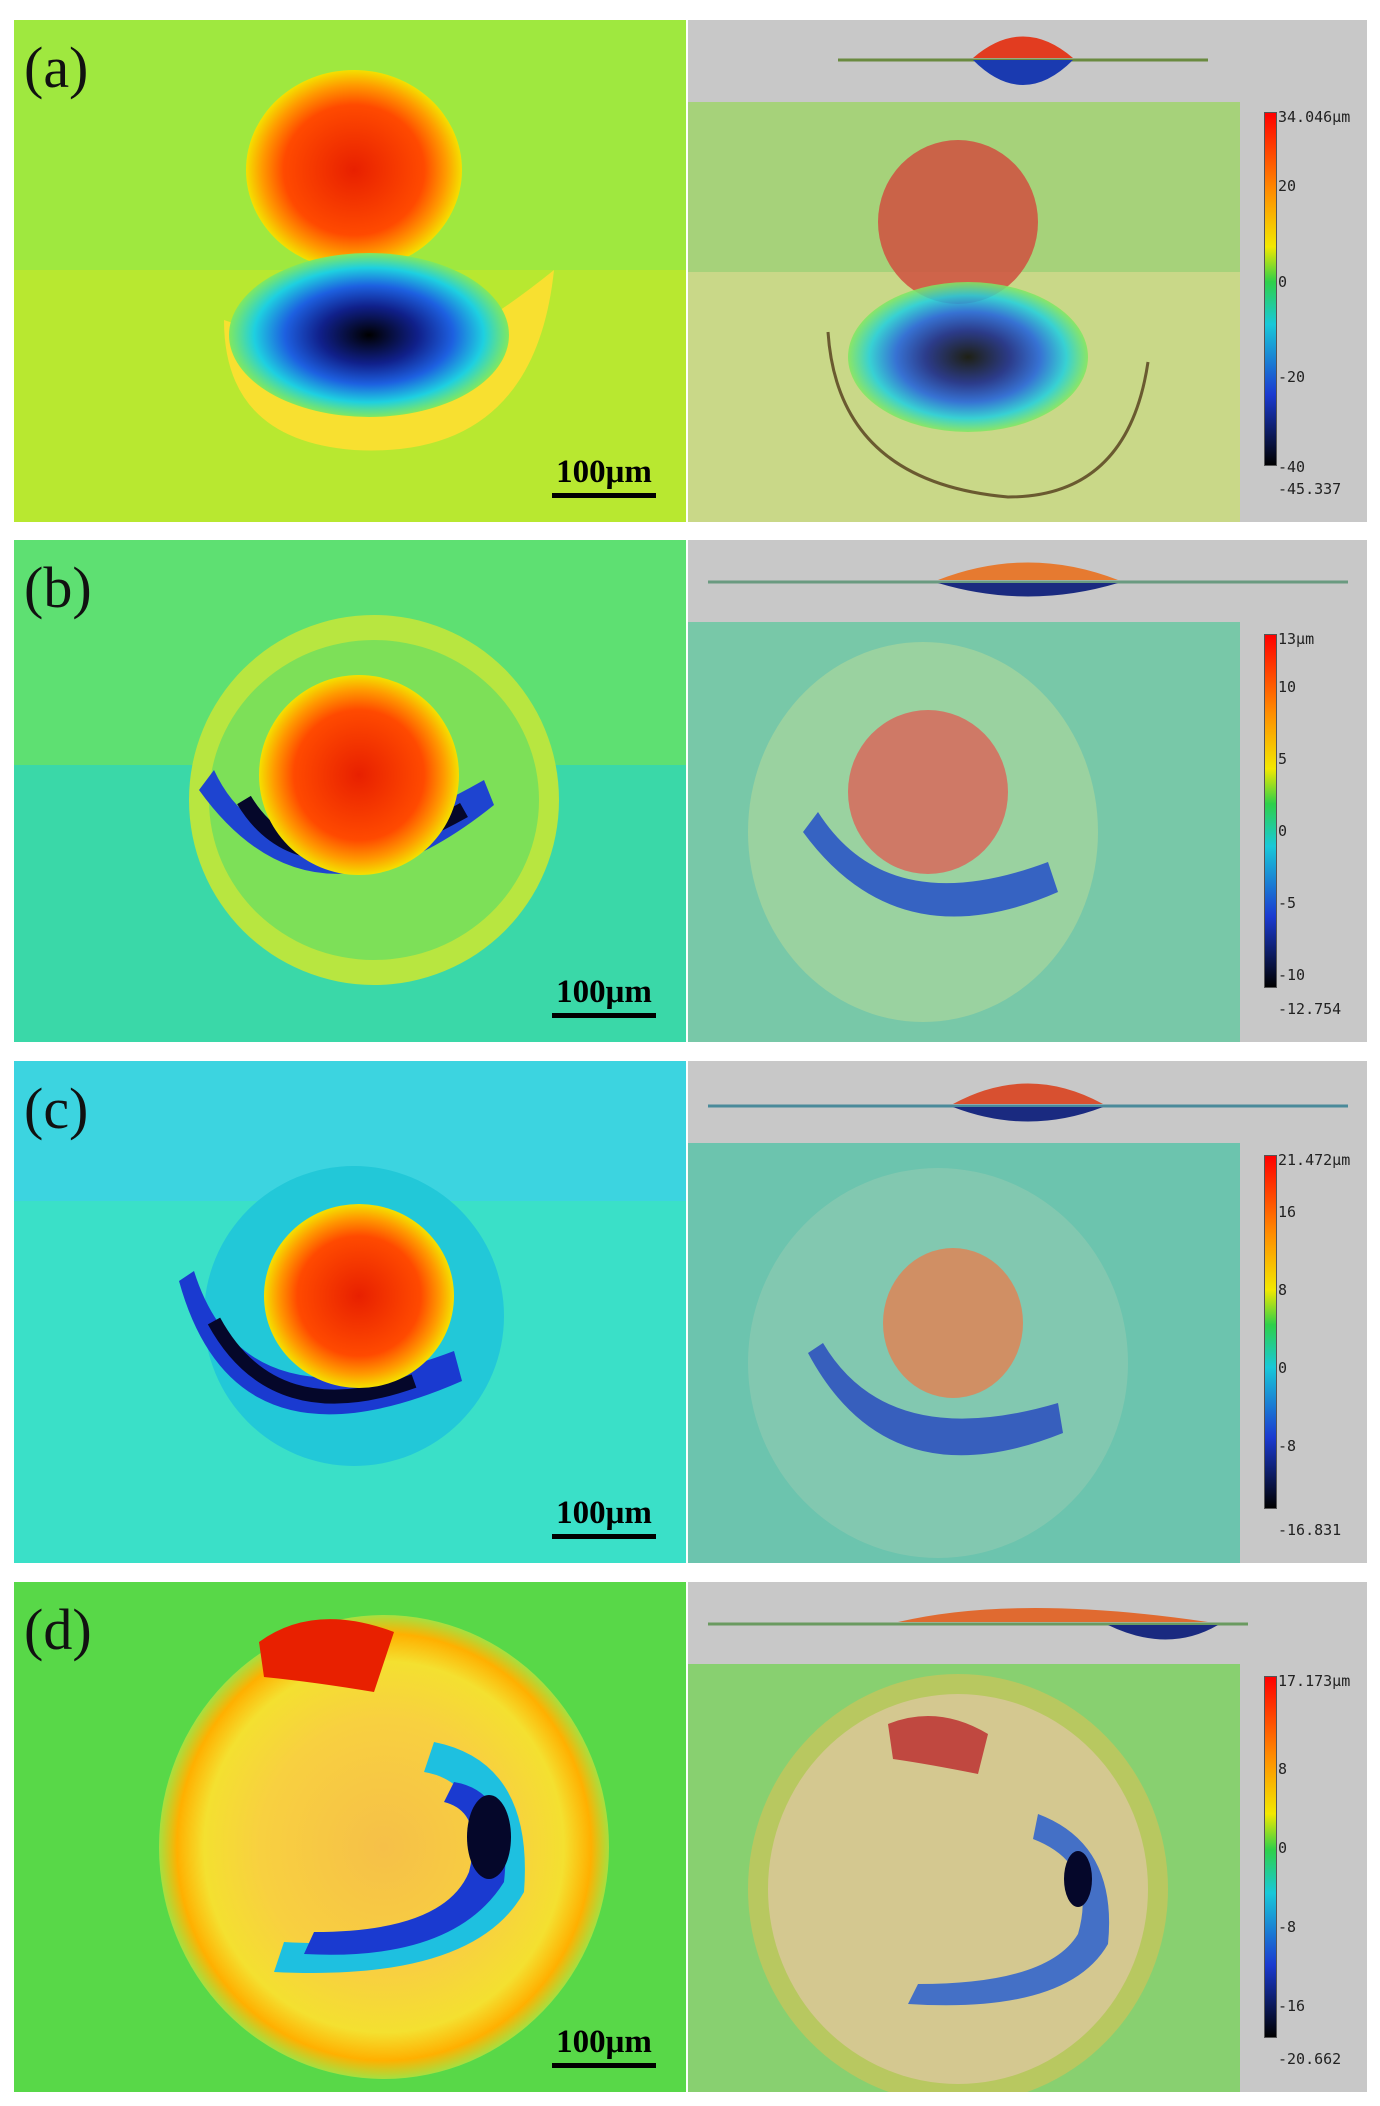 The image size is (1380, 2106). Describe the element at coordinates (1292, 2006) in the screenshot. I see `colorbar-tick: -16` at that location.